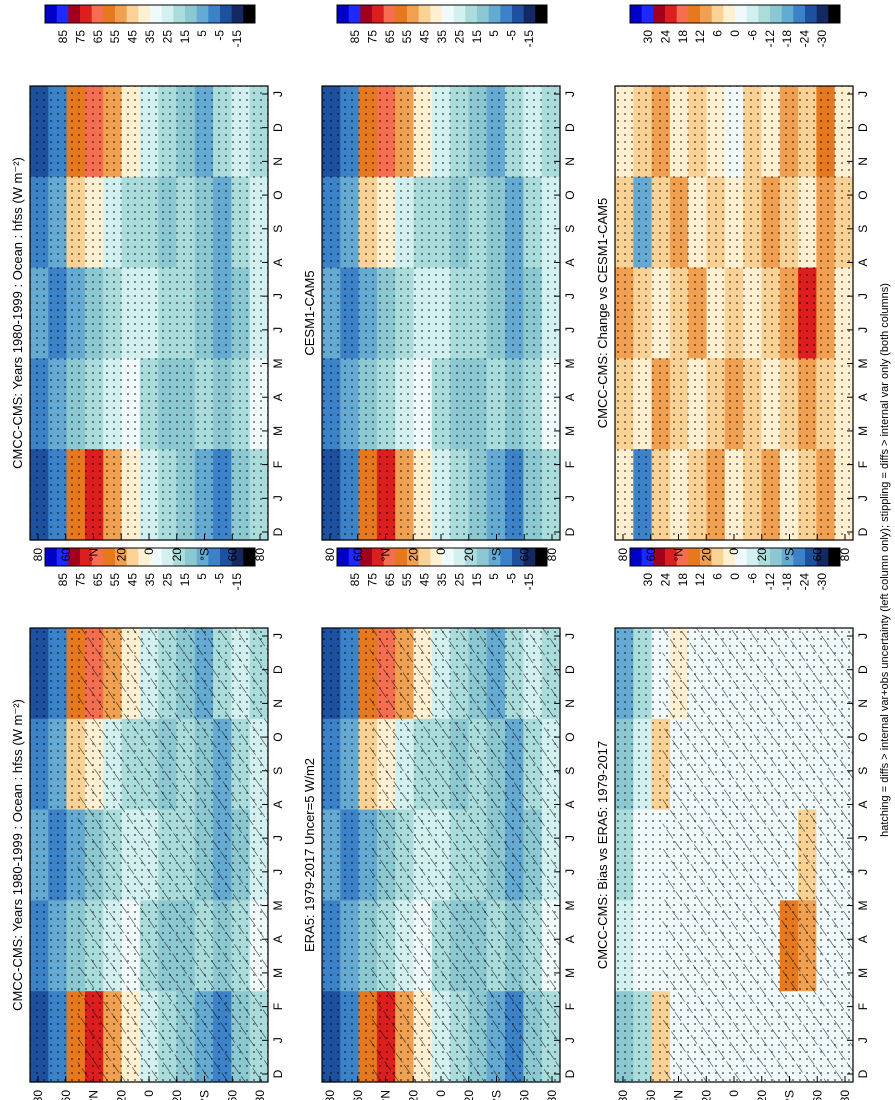 The width and height of the screenshot is (895, 1100). What do you see at coordinates (441, 313) in the screenshot?
I see `stippling` at bounding box center [441, 313].